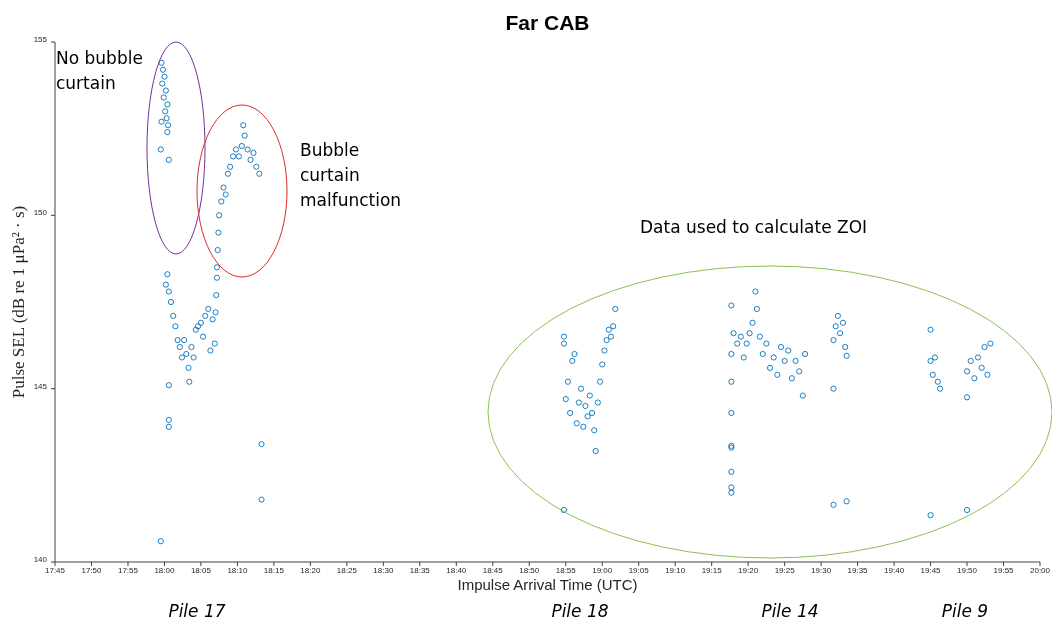  Describe the element at coordinates (420, 570) in the screenshot. I see `x-tick-label: 18:35` at that location.